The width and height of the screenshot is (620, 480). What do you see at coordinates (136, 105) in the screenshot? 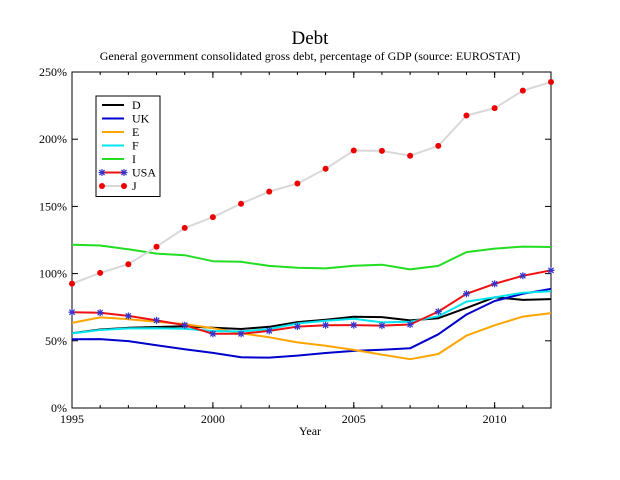
I see `legend-label: D` at bounding box center [136, 105].